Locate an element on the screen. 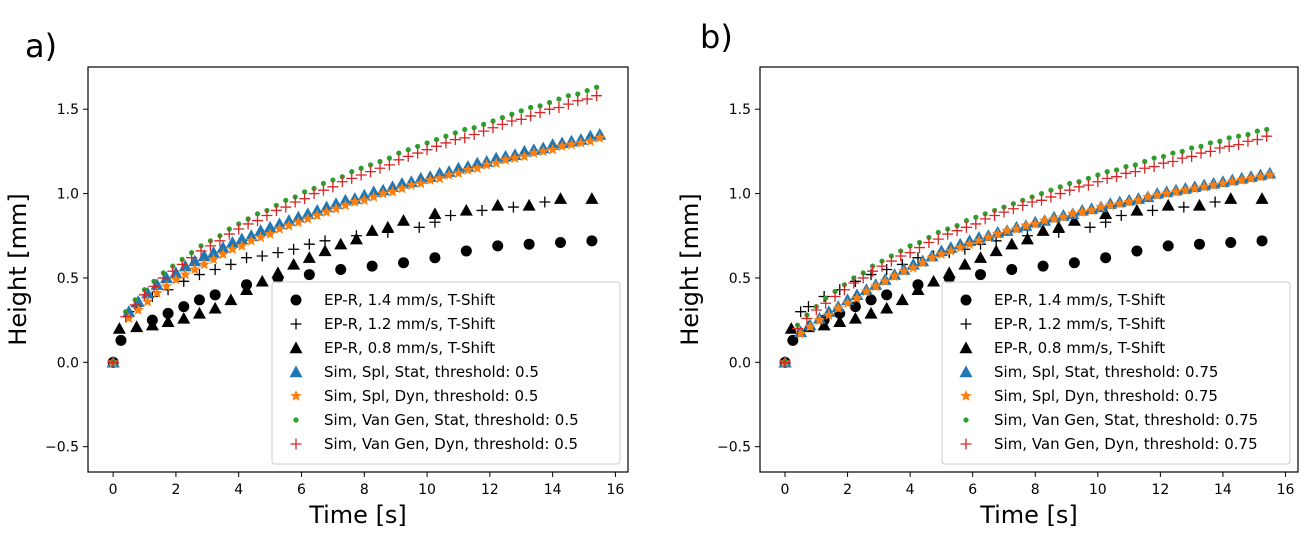 This screenshot has height=538, width=1314. y-tick-label: 1.0 is located at coordinates (740, 195).